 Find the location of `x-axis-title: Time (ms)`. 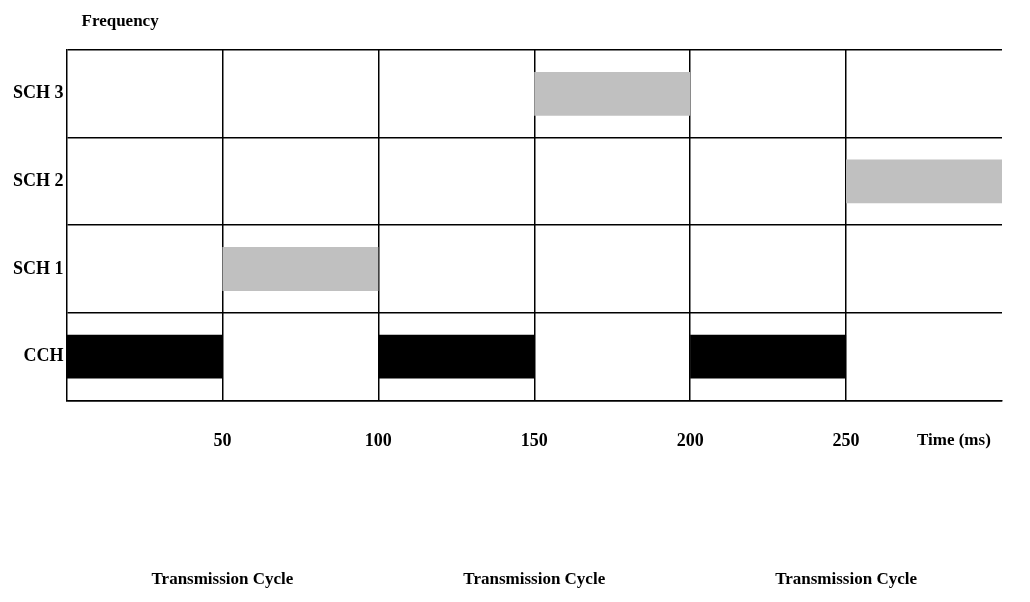

x-axis-title: Time (ms) is located at coordinates (954, 439).